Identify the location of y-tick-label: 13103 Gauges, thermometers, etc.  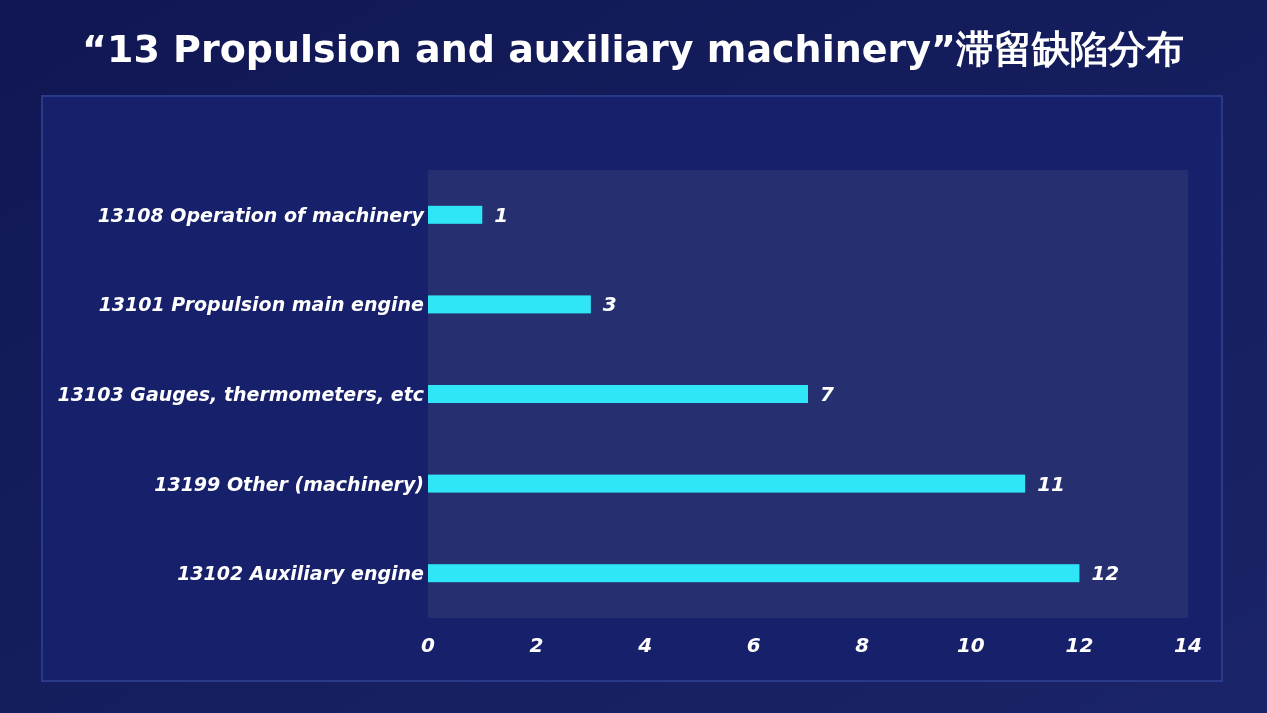
(241, 394).